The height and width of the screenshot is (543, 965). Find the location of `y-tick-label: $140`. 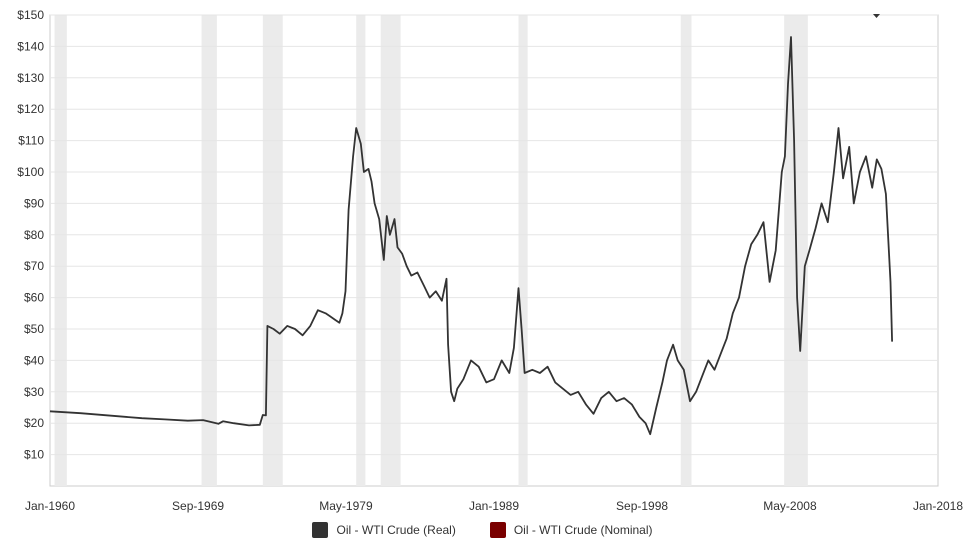

y-tick-label: $140 is located at coordinates (30, 46).